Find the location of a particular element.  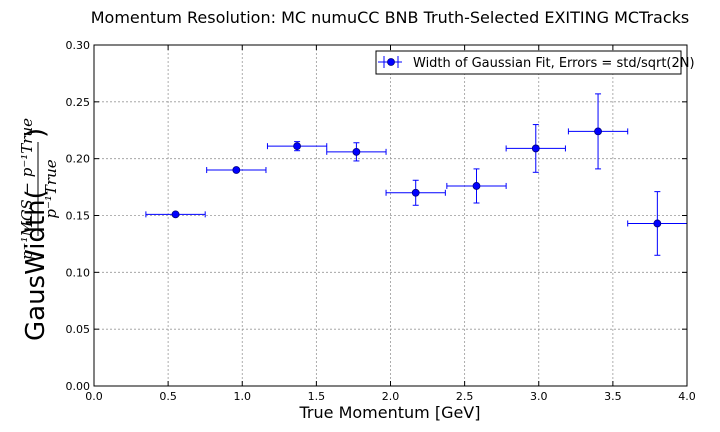

x-tick-label: 2.0 is located at coordinates (391, 396).